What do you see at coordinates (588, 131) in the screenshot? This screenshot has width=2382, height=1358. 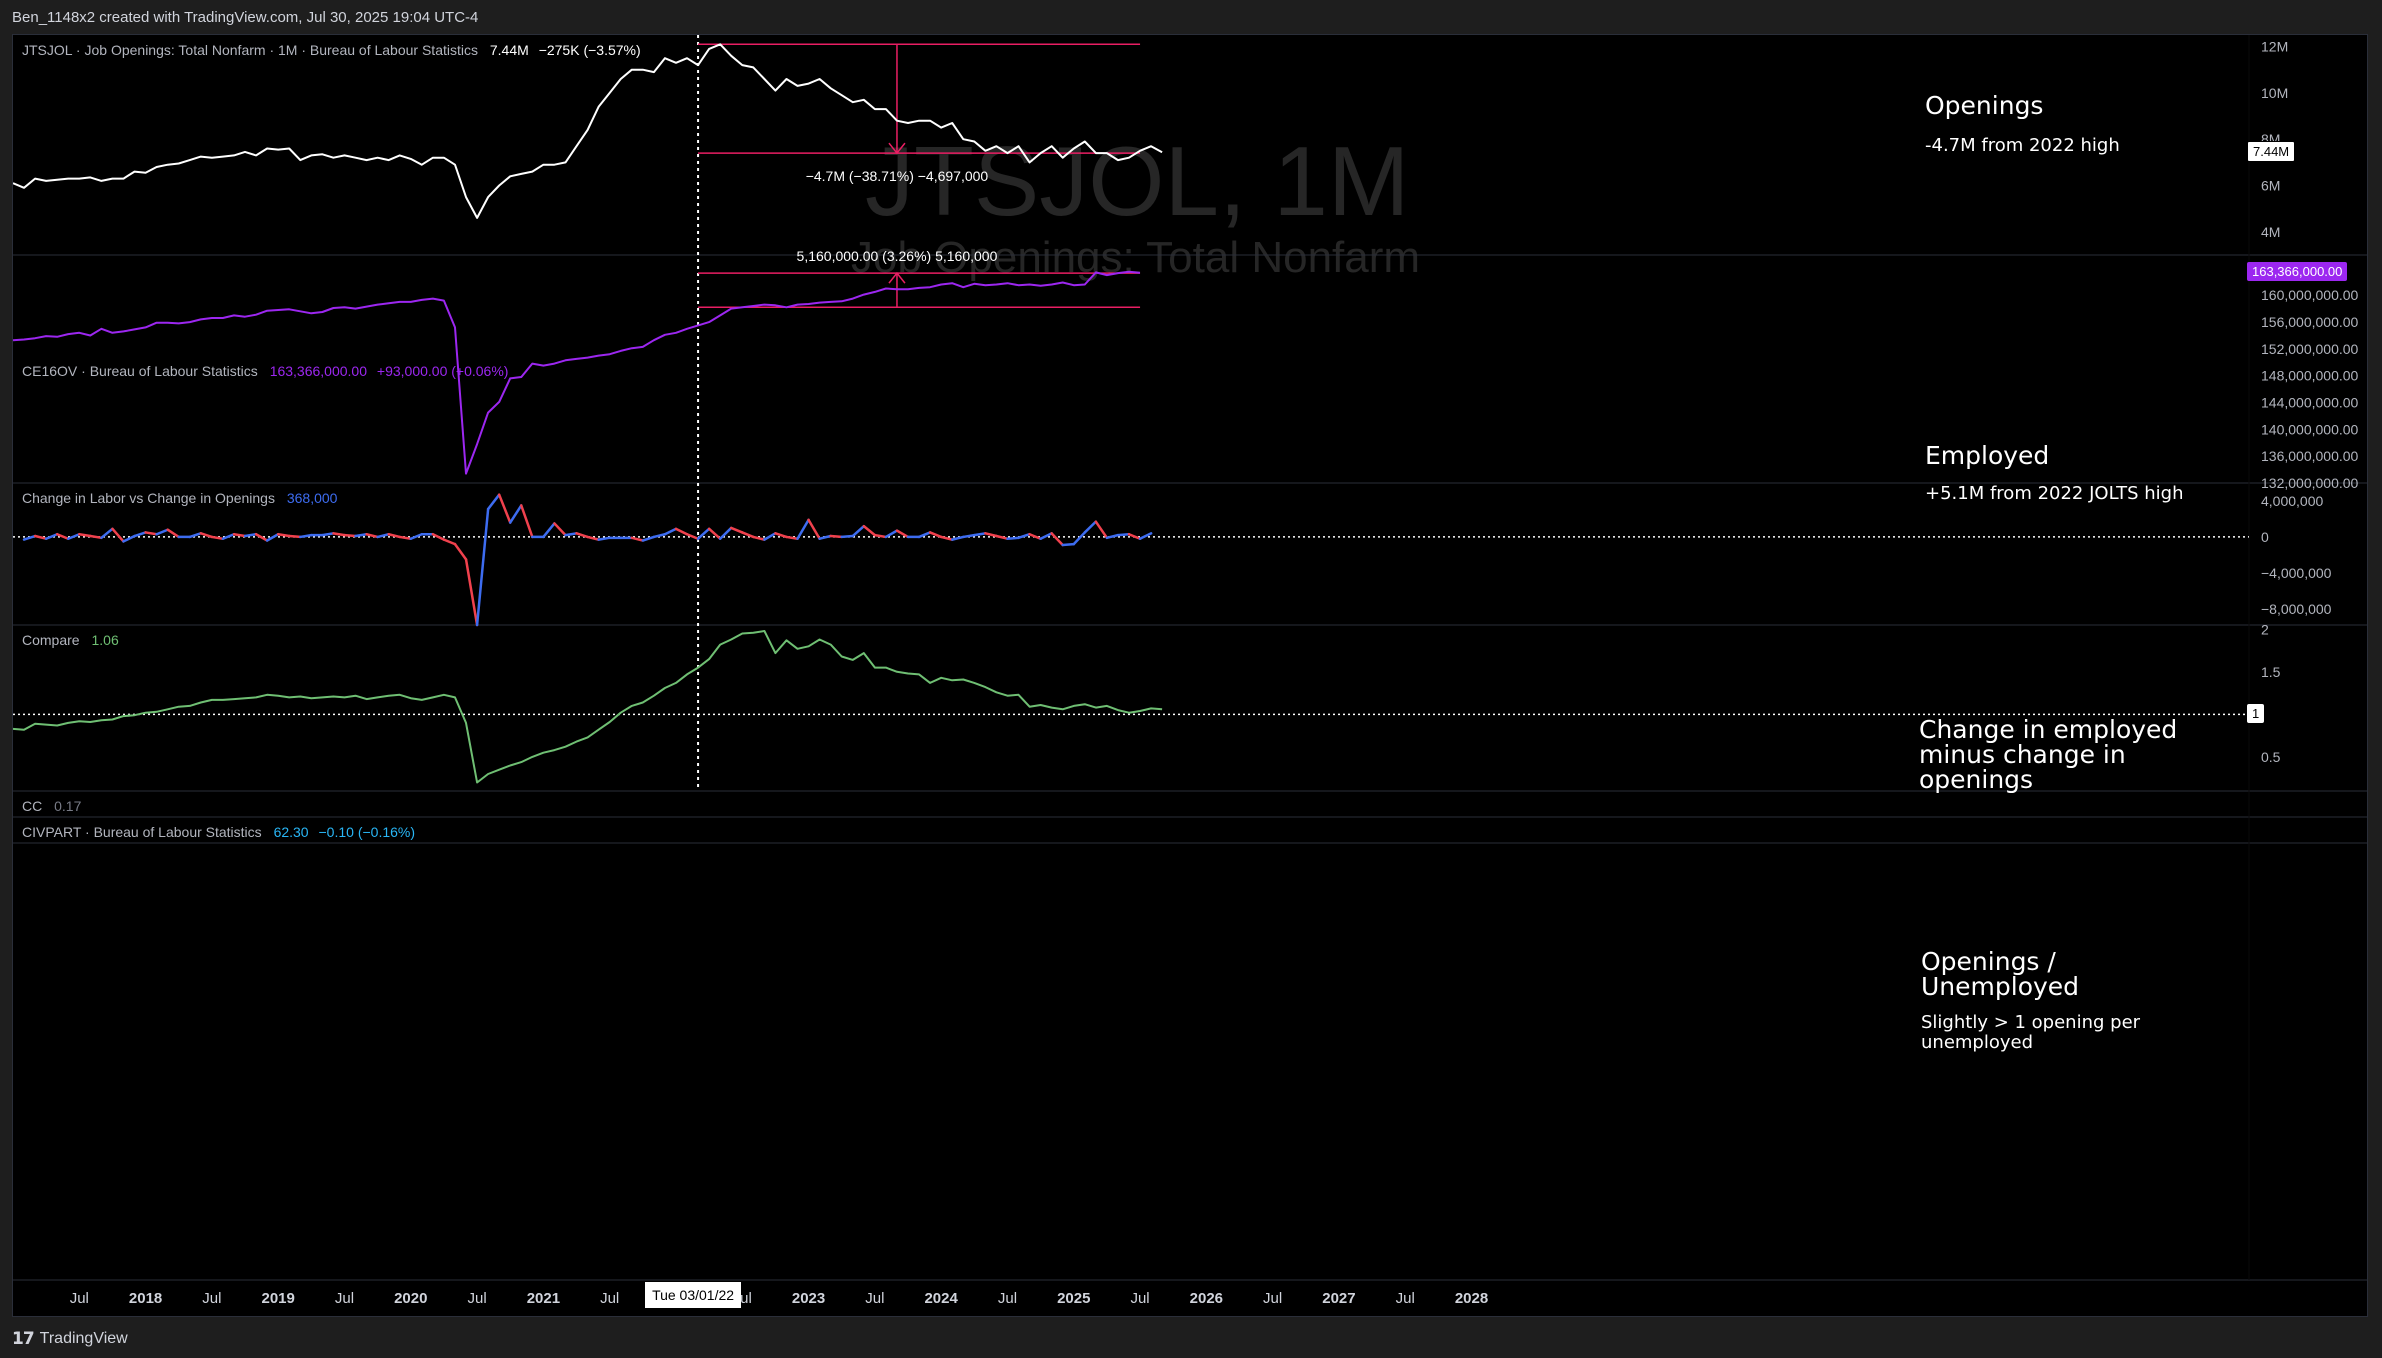 I see `openings-line` at bounding box center [588, 131].